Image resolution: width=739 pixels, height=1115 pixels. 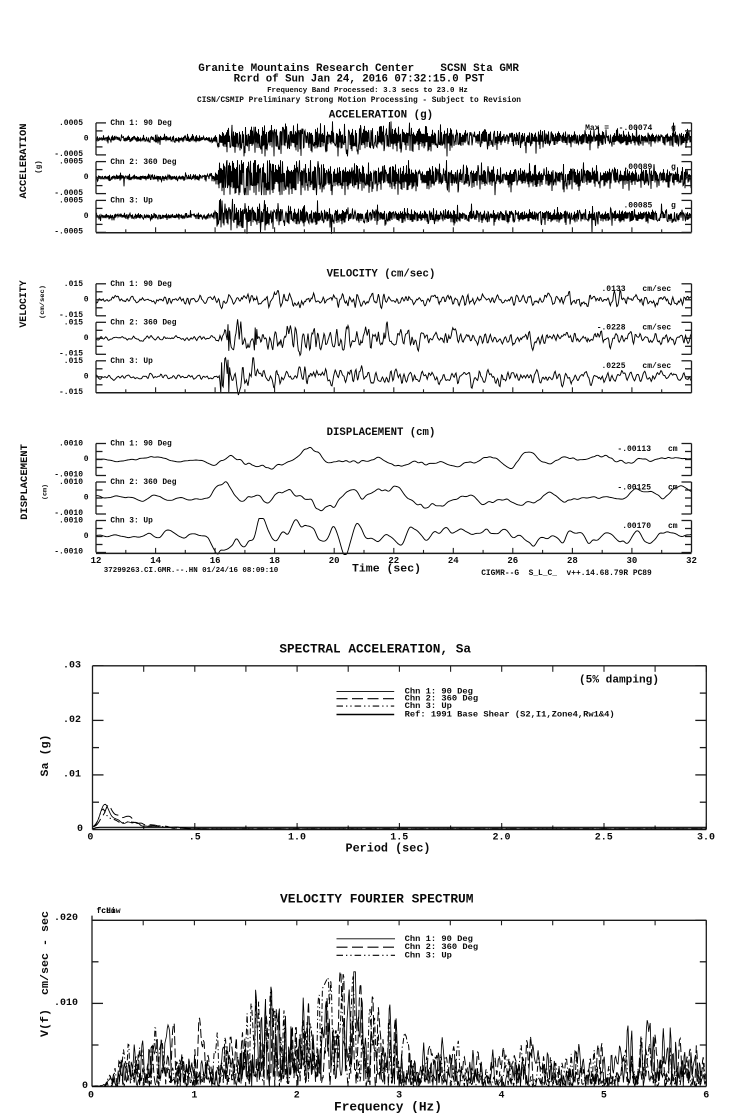 I want to click on svg-text: 28, so click(x=572, y=561).